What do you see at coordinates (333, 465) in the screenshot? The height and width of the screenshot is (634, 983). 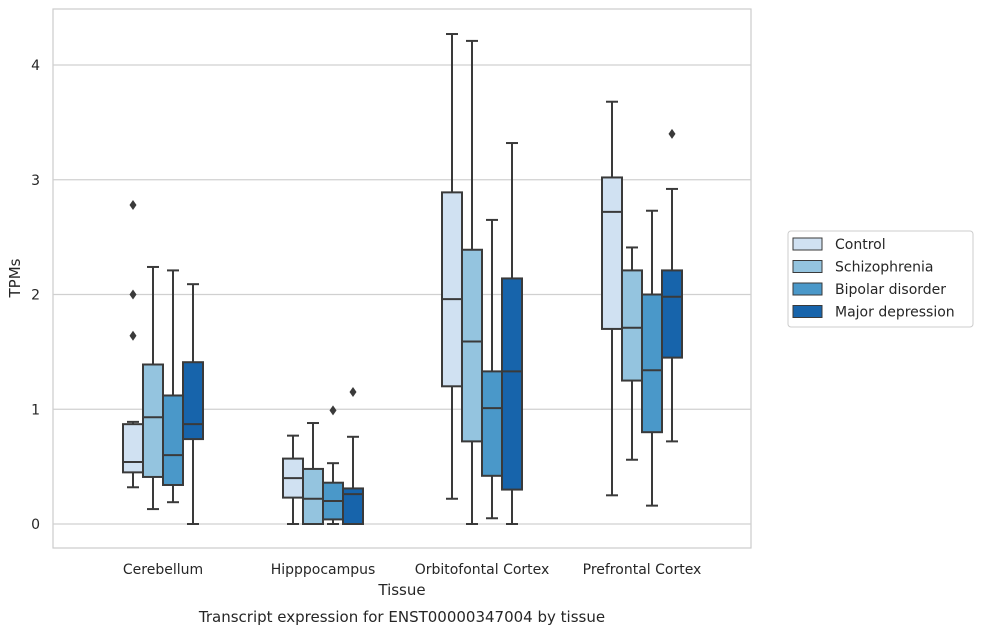 I see `box-bipolar-disorder-hipppocampus` at bounding box center [333, 465].